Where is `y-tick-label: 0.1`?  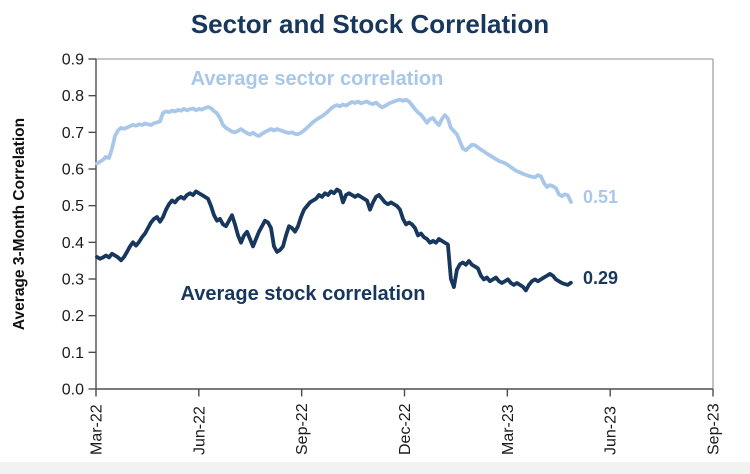
y-tick-label: 0.1 is located at coordinates (73, 353).